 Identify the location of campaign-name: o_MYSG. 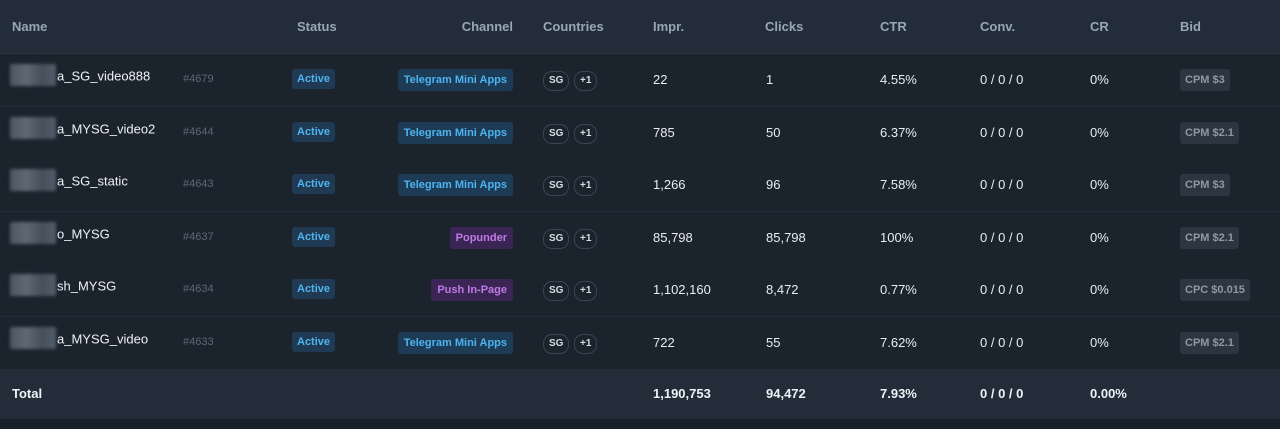
(60, 232).